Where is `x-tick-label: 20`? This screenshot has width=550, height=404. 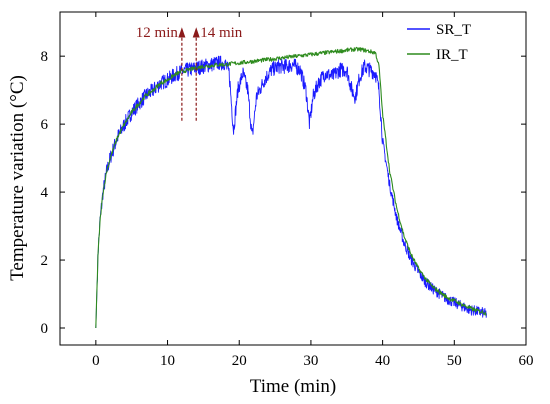
x-tick-label: 20 is located at coordinates (239, 361).